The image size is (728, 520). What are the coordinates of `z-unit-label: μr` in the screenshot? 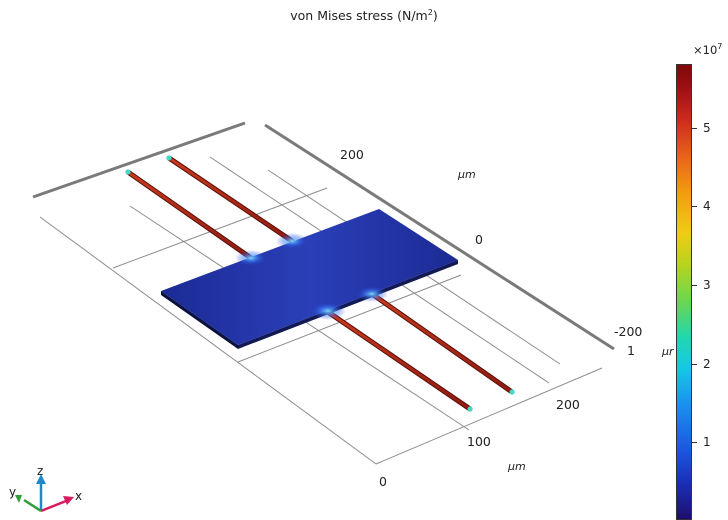 It's located at (668, 351).